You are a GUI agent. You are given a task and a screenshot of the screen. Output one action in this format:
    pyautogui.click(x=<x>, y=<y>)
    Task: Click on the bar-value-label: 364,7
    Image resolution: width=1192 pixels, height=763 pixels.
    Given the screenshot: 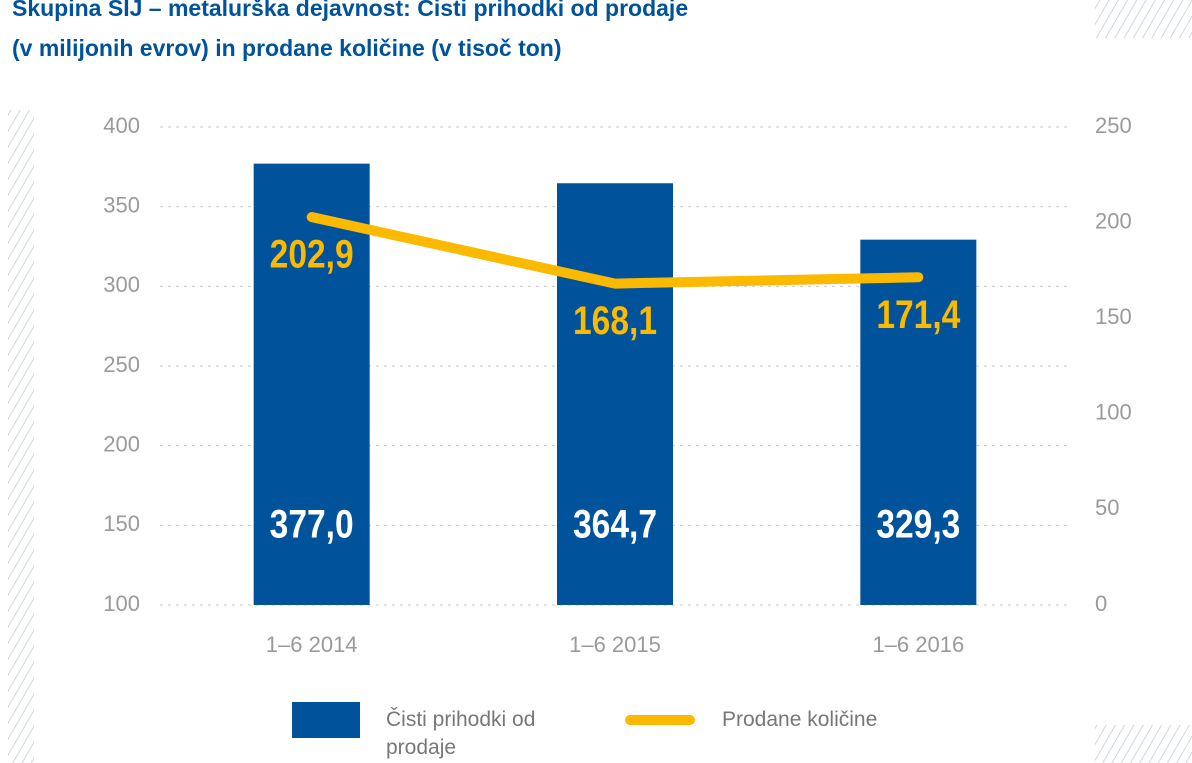 What is the action you would take?
    pyautogui.click(x=615, y=525)
    